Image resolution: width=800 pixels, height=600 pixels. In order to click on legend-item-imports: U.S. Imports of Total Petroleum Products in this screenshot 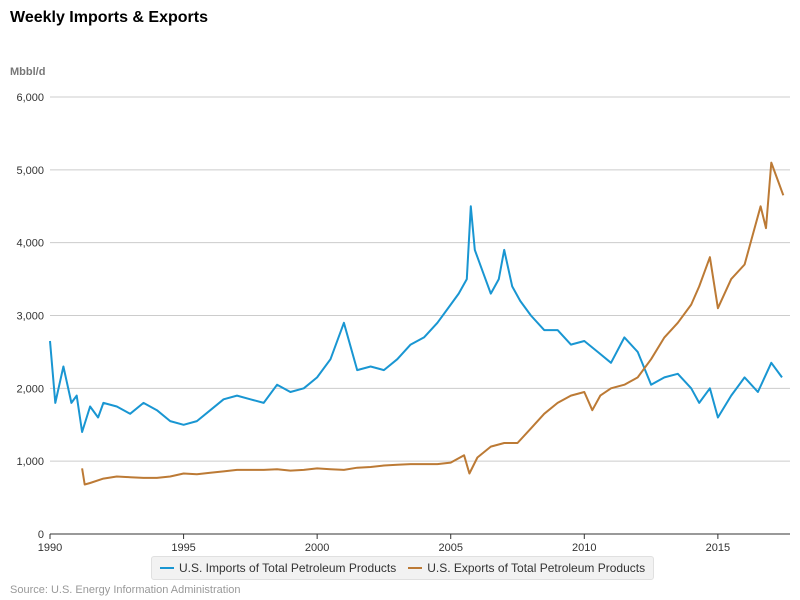, I will do `click(278, 568)`.